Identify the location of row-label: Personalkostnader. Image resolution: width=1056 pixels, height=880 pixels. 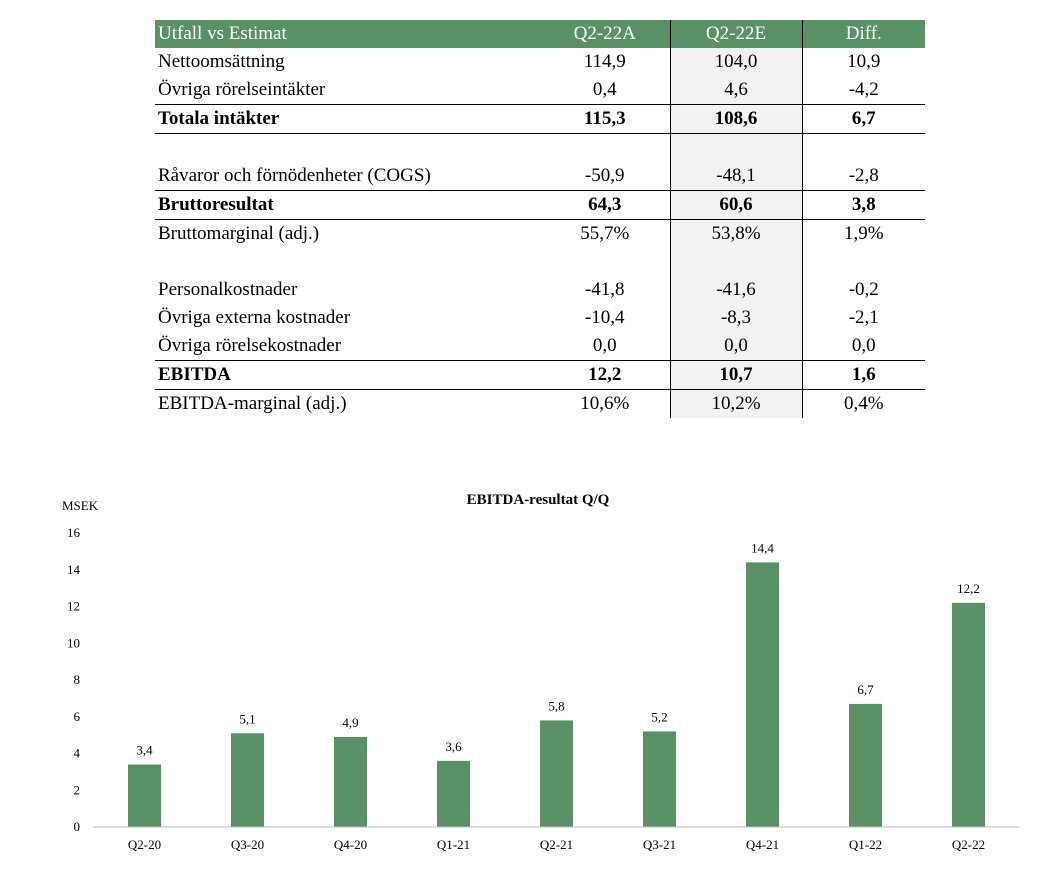
(228, 289).